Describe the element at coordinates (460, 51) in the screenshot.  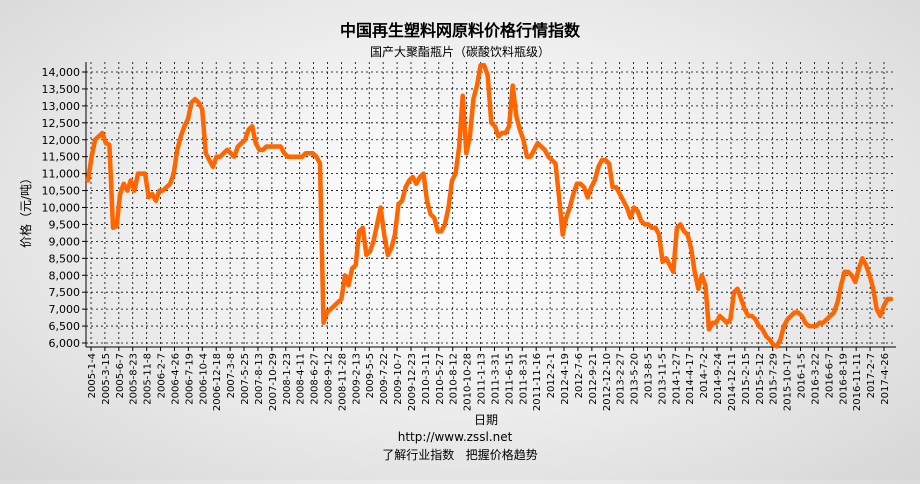
I see `chart-subtitle: 国产大聚酯瓶片（碳酸饮料瓶级）` at that location.